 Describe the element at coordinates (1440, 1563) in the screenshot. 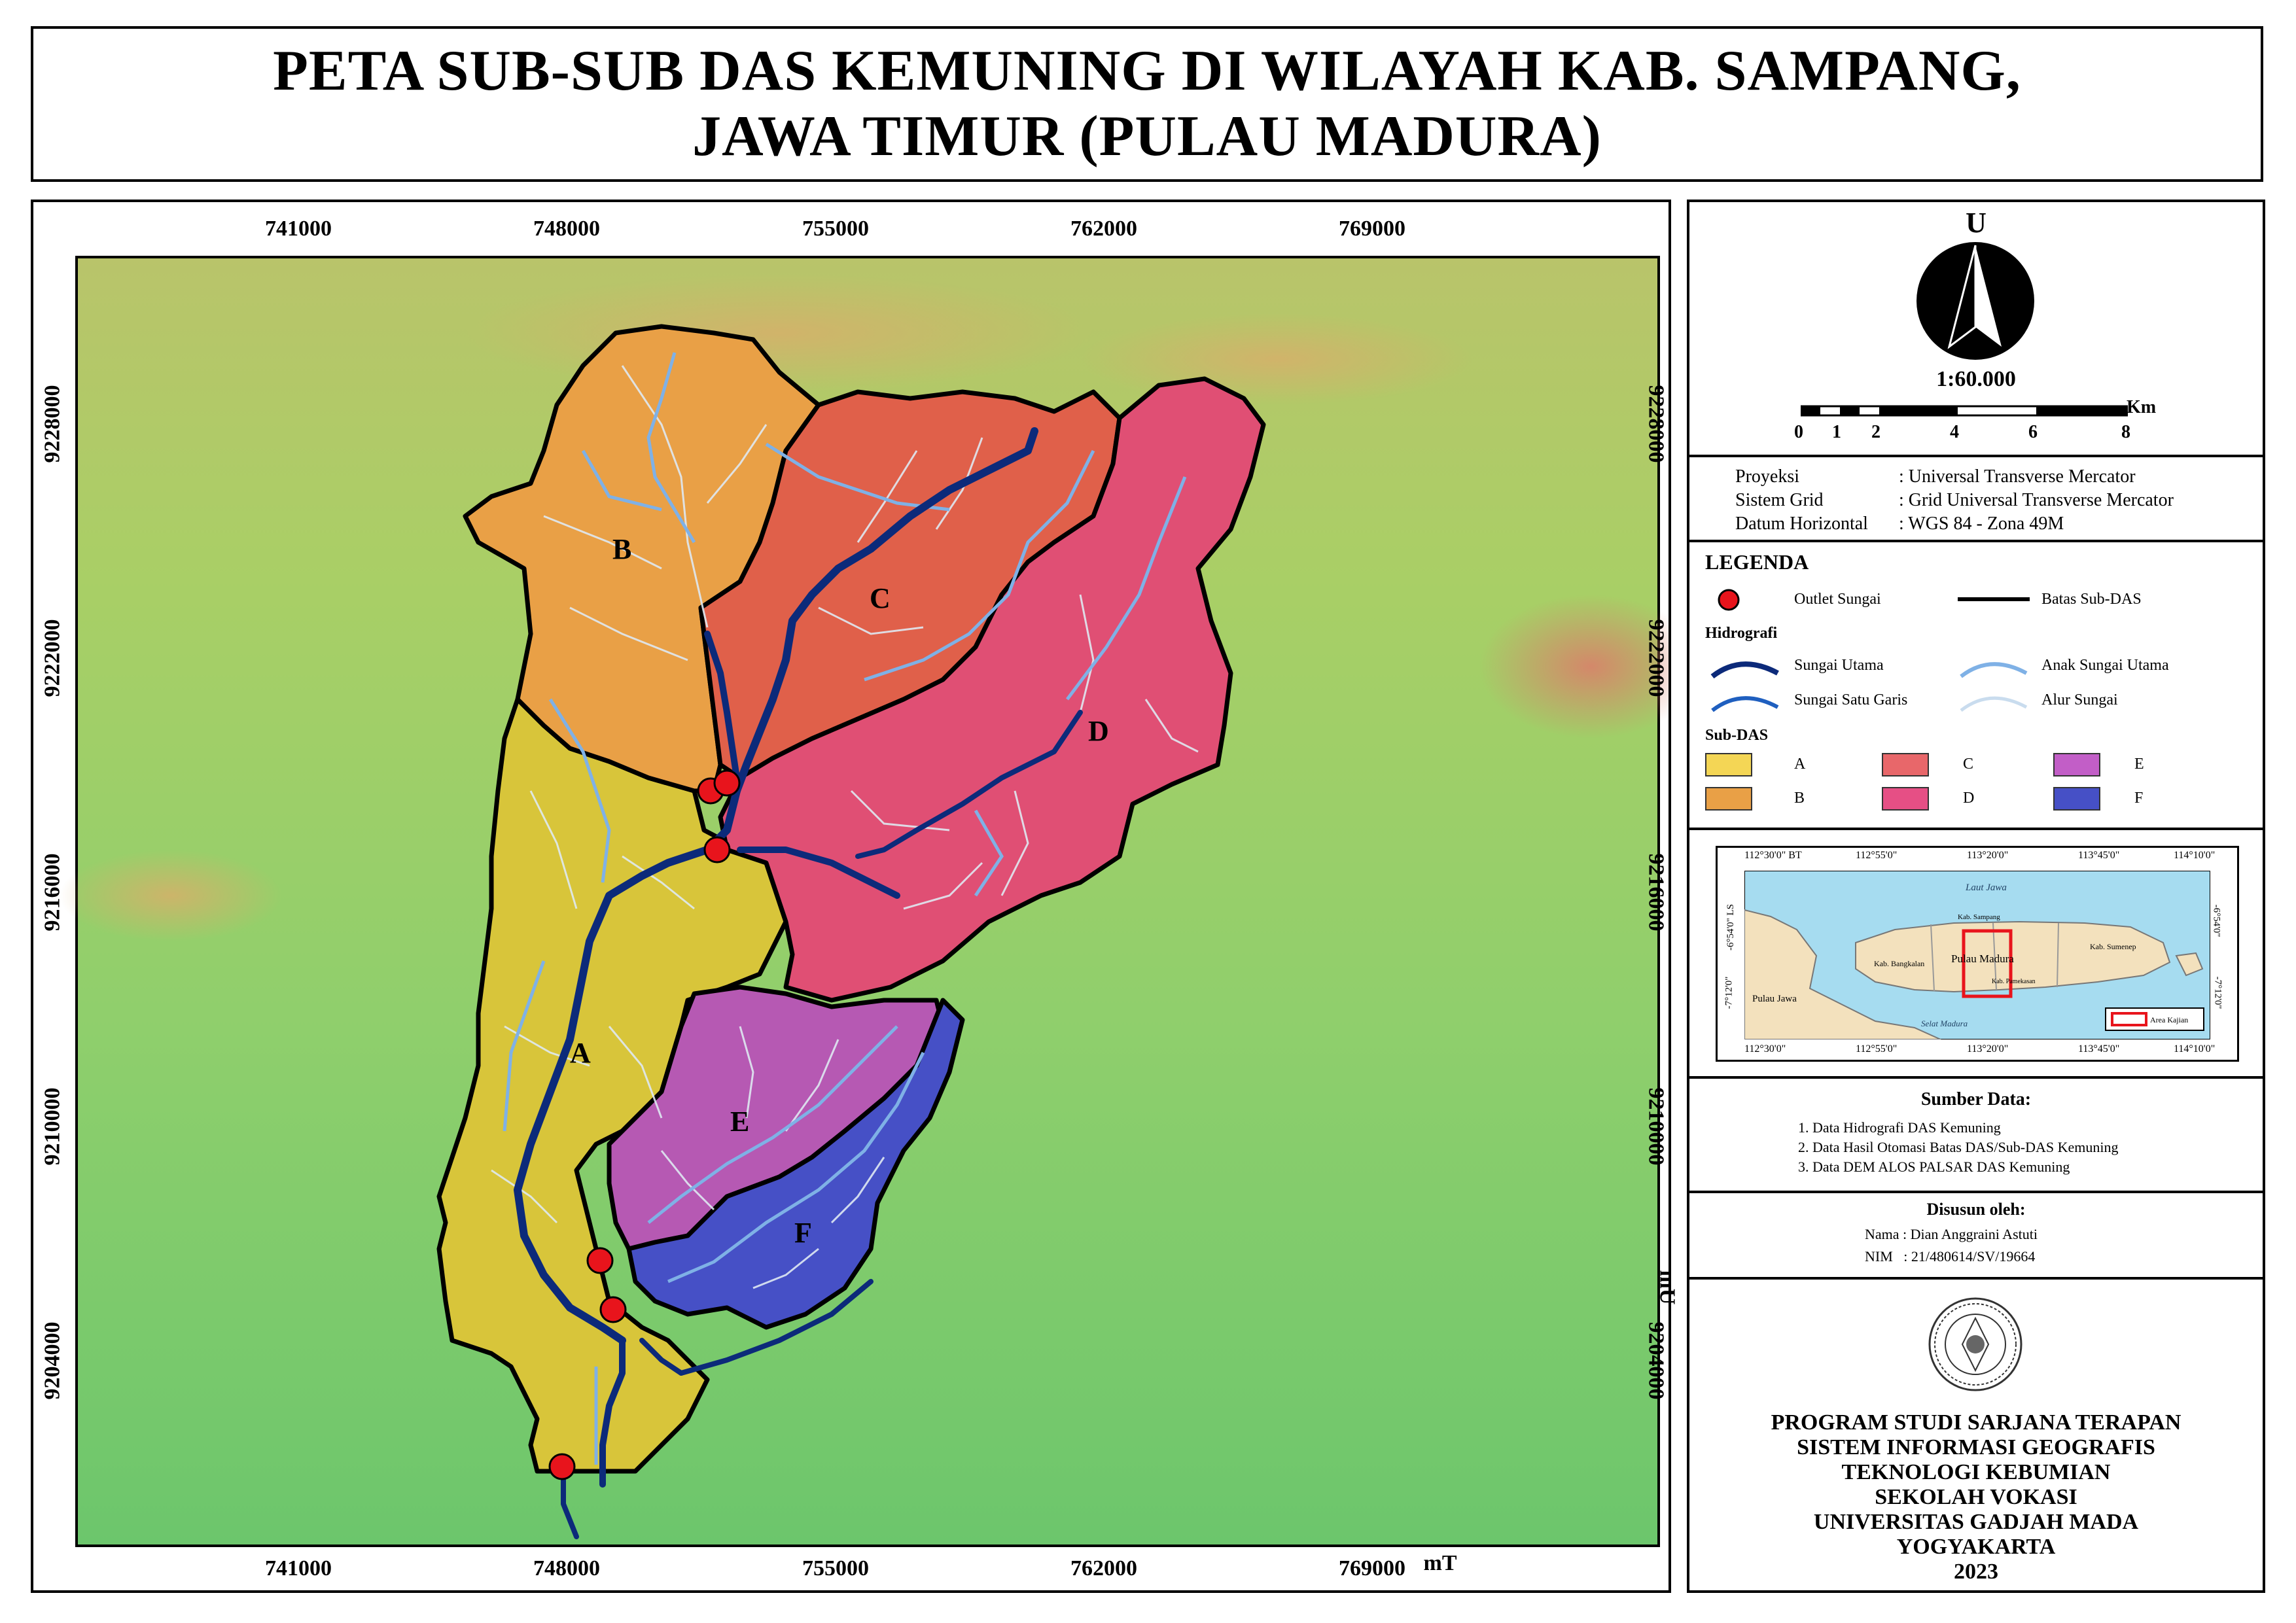

I see `x-unit-label: mT` at that location.